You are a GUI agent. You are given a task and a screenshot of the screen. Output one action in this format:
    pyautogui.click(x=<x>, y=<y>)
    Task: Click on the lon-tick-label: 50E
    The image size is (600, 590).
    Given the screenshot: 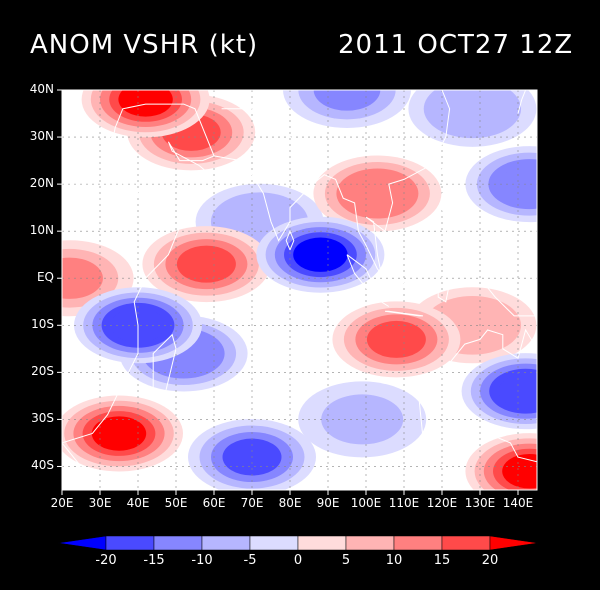 What is the action you would take?
    pyautogui.click(x=176, y=503)
    